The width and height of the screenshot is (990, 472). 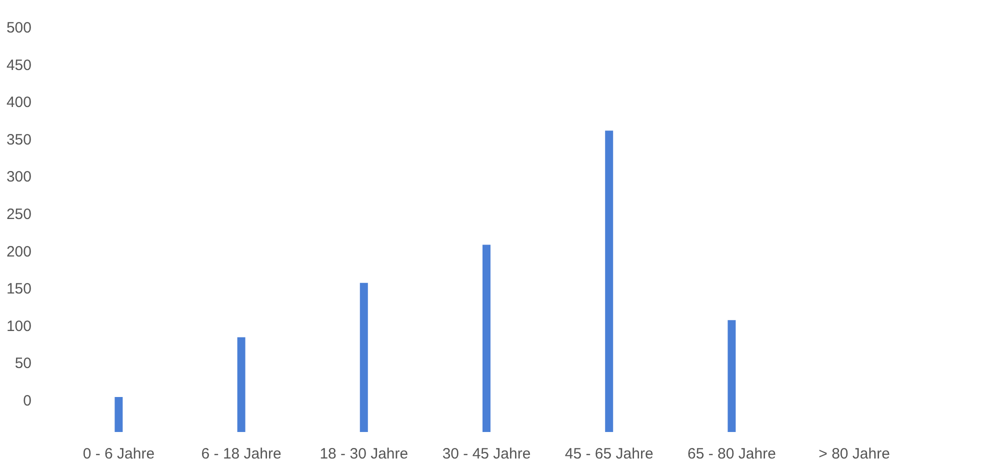 I want to click on x-tick-label: > 80 Jahre, so click(x=854, y=454).